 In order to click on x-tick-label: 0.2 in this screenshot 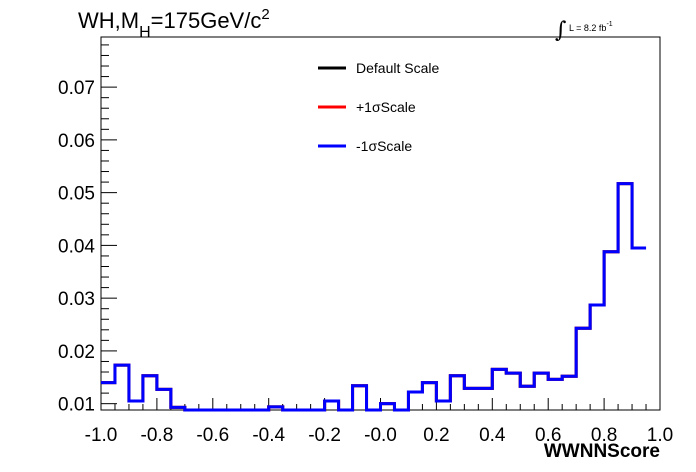, I will do `click(436, 435)`.